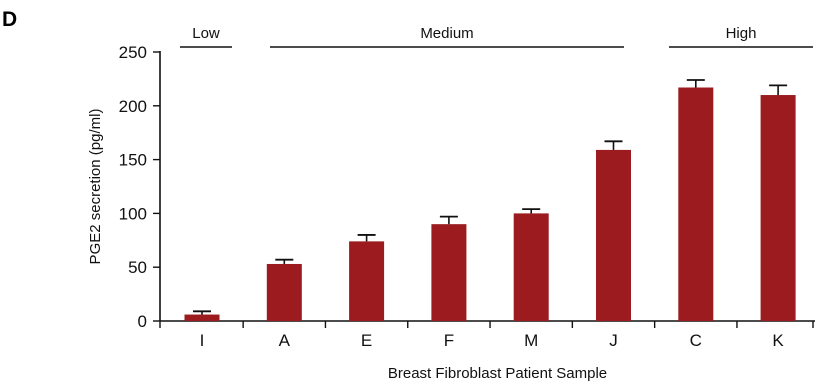 The height and width of the screenshot is (385, 818). Describe the element at coordinates (613, 235) in the screenshot. I see `bar-J` at that location.